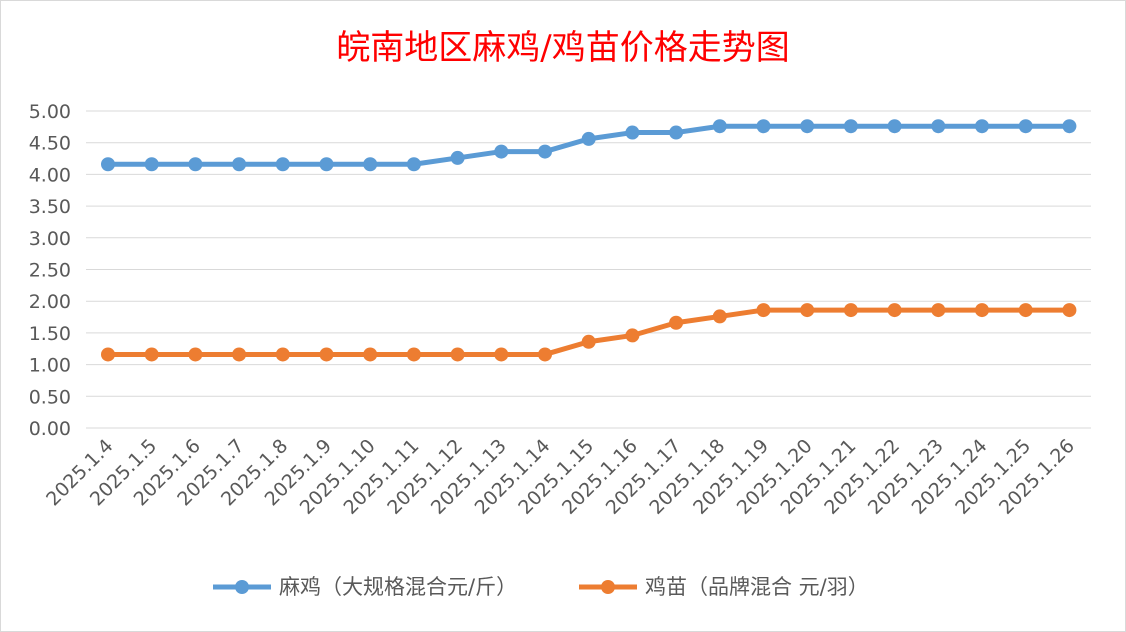 The width and height of the screenshot is (1126, 632). I want to click on y-tick-label: 2.50, so click(50, 271).